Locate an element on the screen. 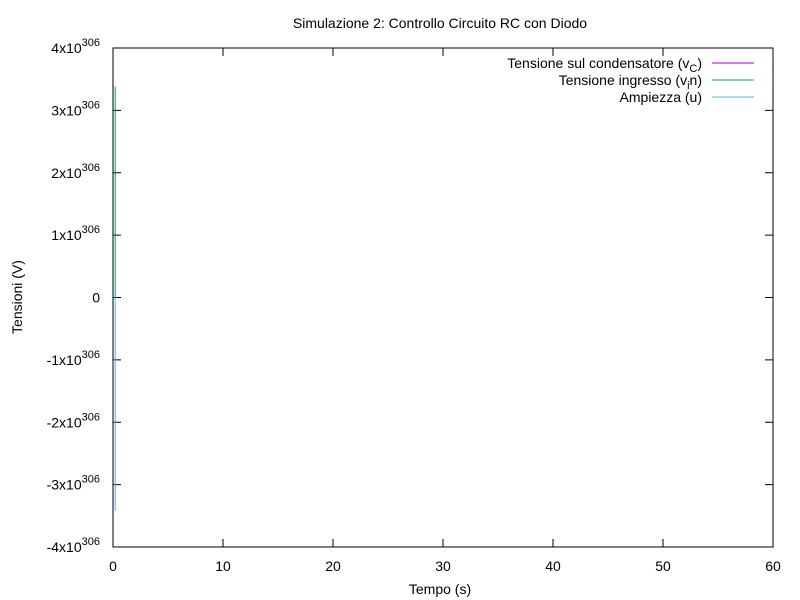 The width and height of the screenshot is (800, 600). legend-label: Tensione ingresso (vin) is located at coordinates (630, 82).